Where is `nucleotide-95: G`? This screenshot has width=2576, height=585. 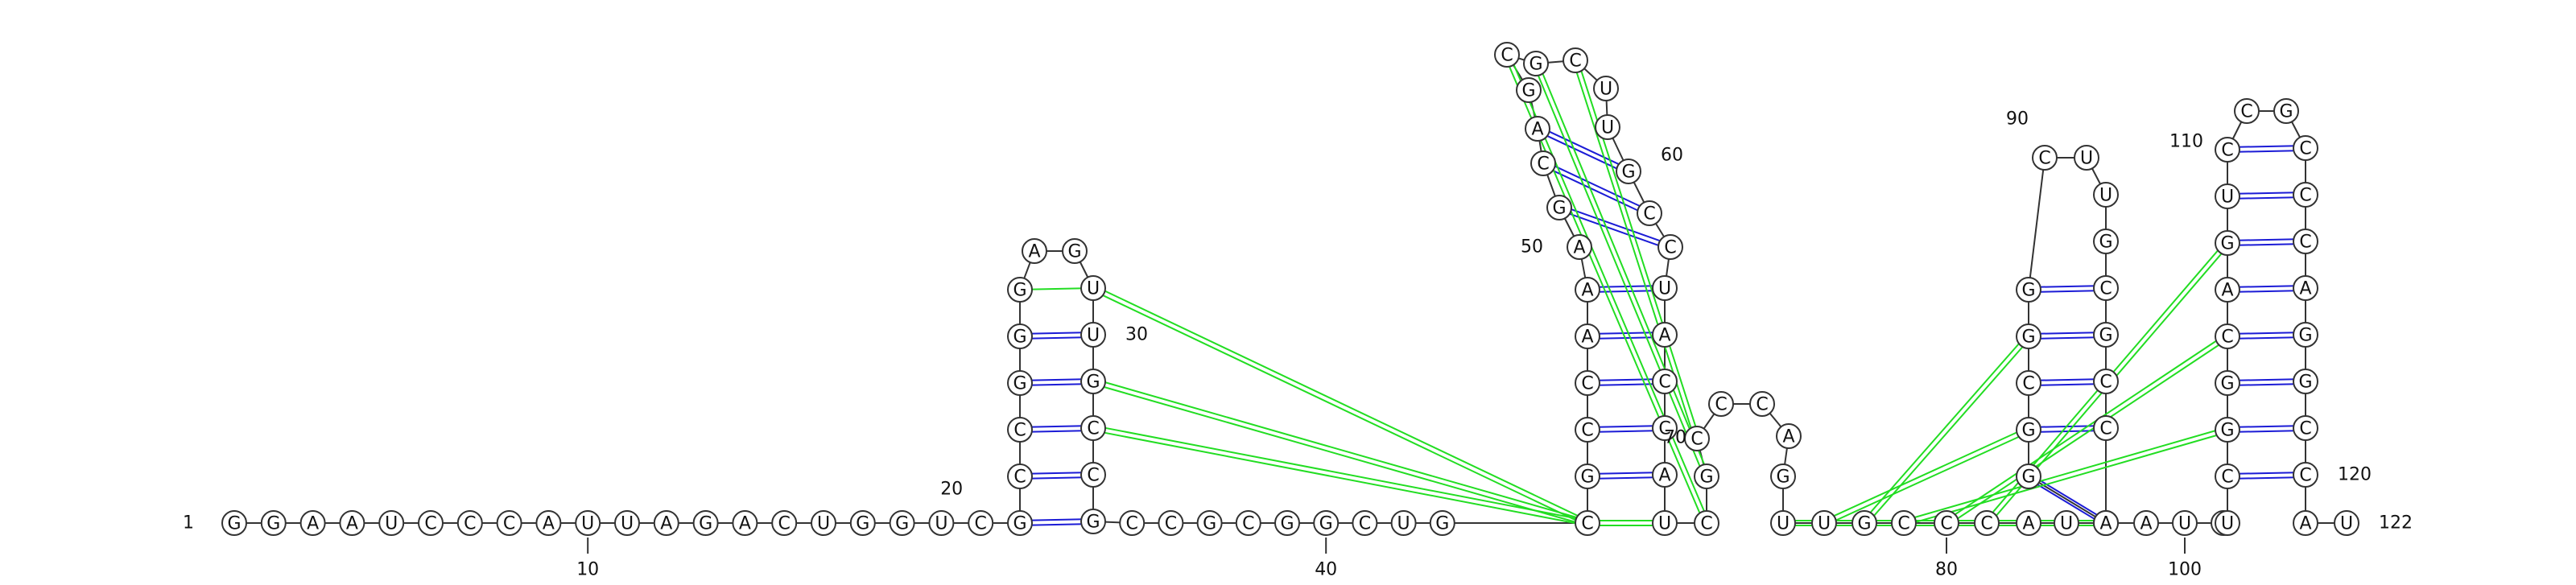 nucleotide-95: G is located at coordinates (2106, 335).